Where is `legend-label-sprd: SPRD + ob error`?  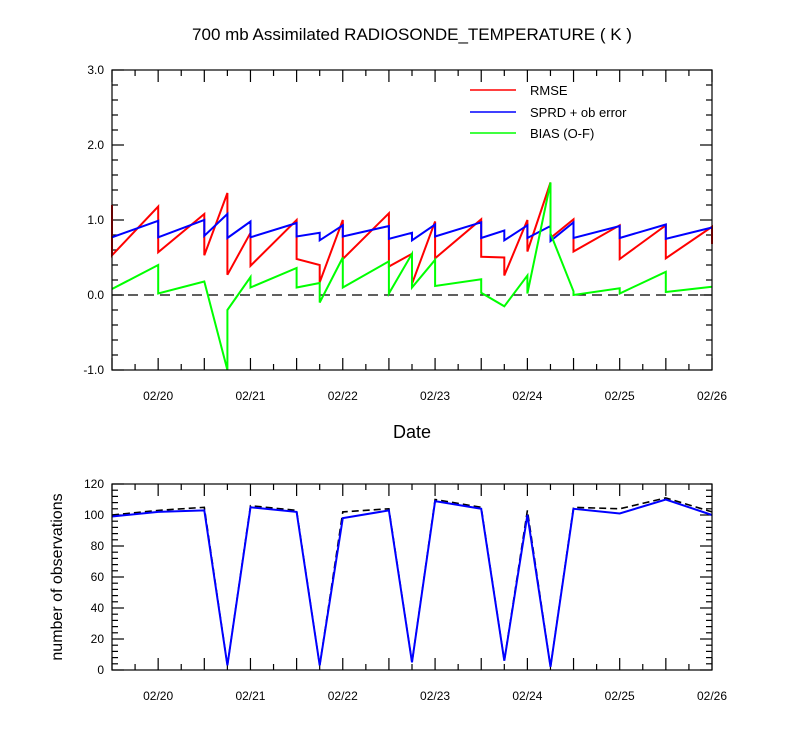
legend-label-sprd: SPRD + ob error is located at coordinates (578, 112).